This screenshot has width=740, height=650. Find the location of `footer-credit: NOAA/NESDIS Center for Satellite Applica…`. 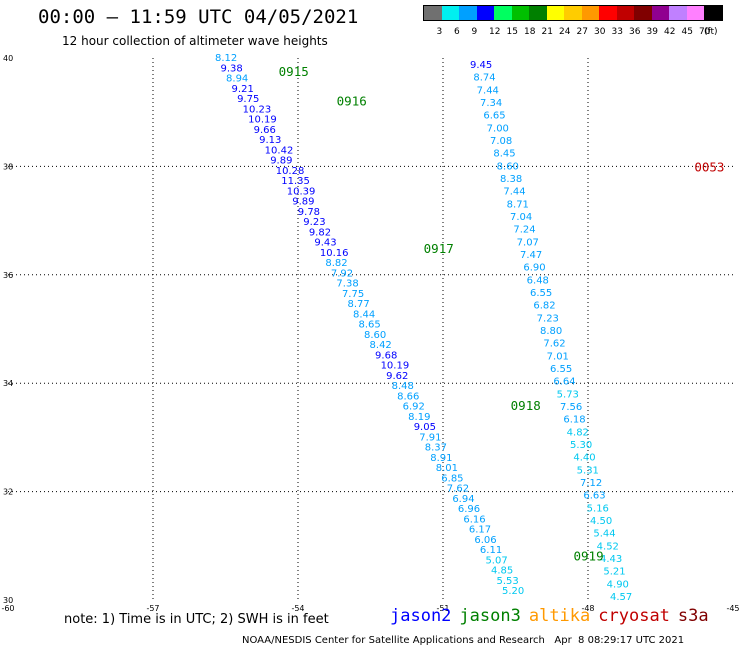

footer-credit: NOAA/NESDIS Center for Satellite Applica… is located at coordinates (463, 640).